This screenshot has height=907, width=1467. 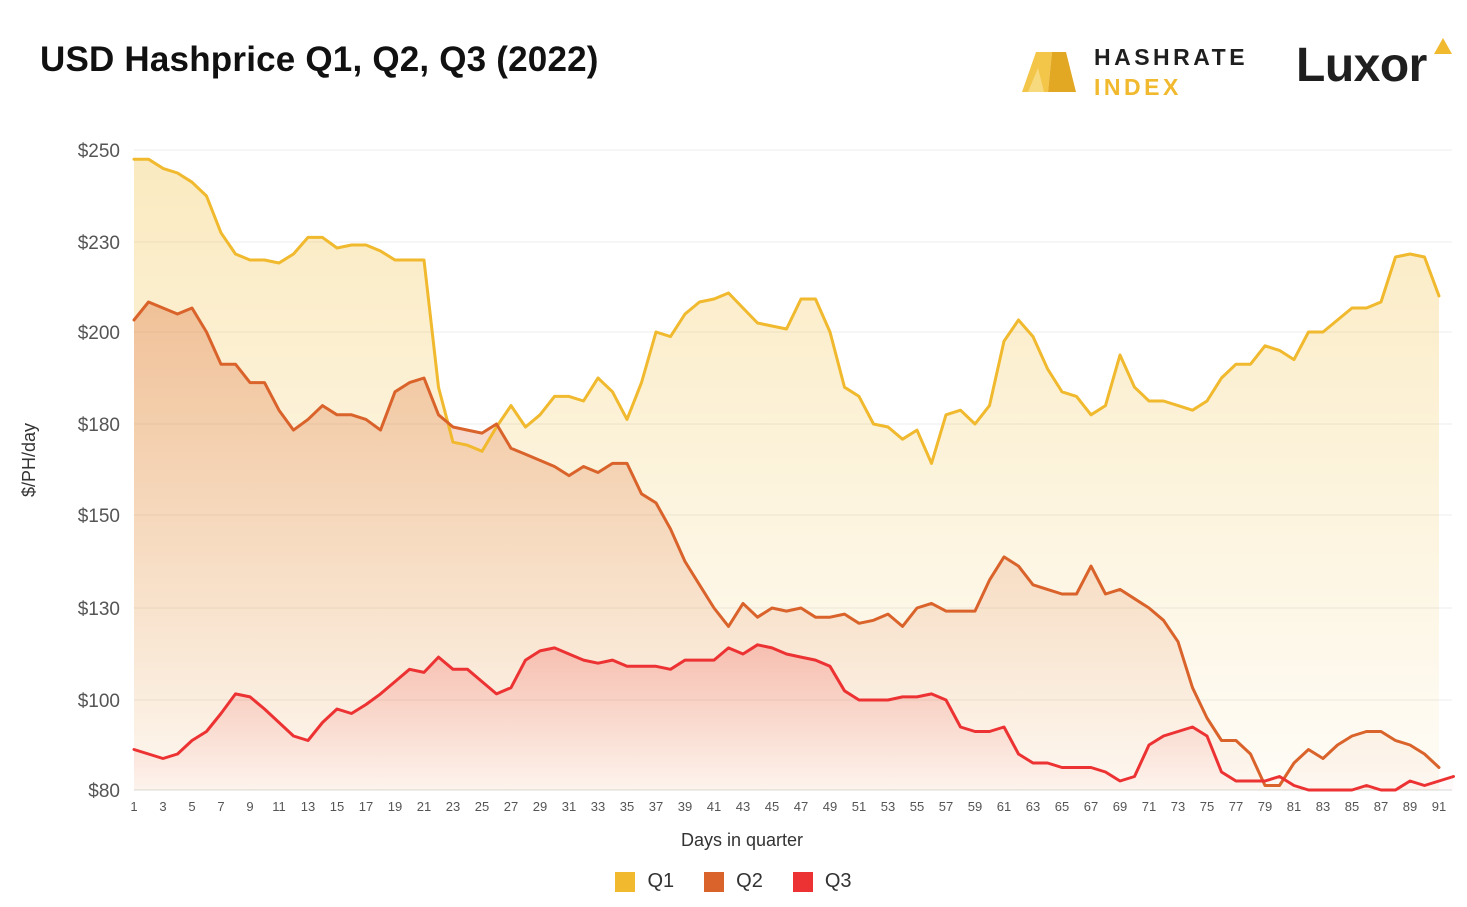 What do you see at coordinates (743, 806) in the screenshot?
I see `x-tick-label: 43` at bounding box center [743, 806].